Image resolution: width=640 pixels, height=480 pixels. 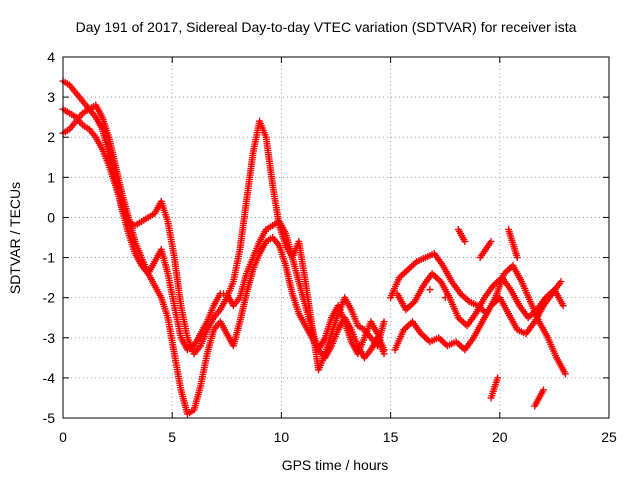 I want to click on y-tick-label: 4, so click(x=51, y=57).